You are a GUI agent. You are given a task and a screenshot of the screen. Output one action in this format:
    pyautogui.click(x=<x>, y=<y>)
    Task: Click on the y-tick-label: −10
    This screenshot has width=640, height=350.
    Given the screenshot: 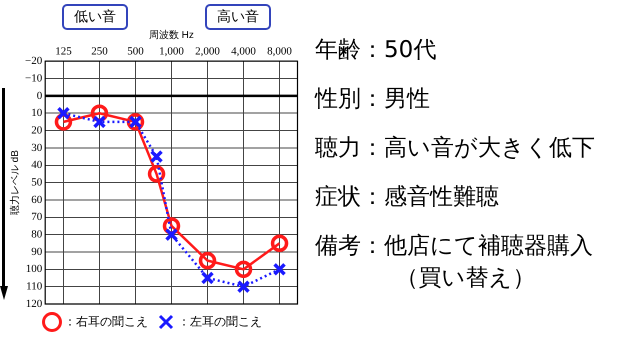 What is the action you would take?
    pyautogui.click(x=33, y=78)
    